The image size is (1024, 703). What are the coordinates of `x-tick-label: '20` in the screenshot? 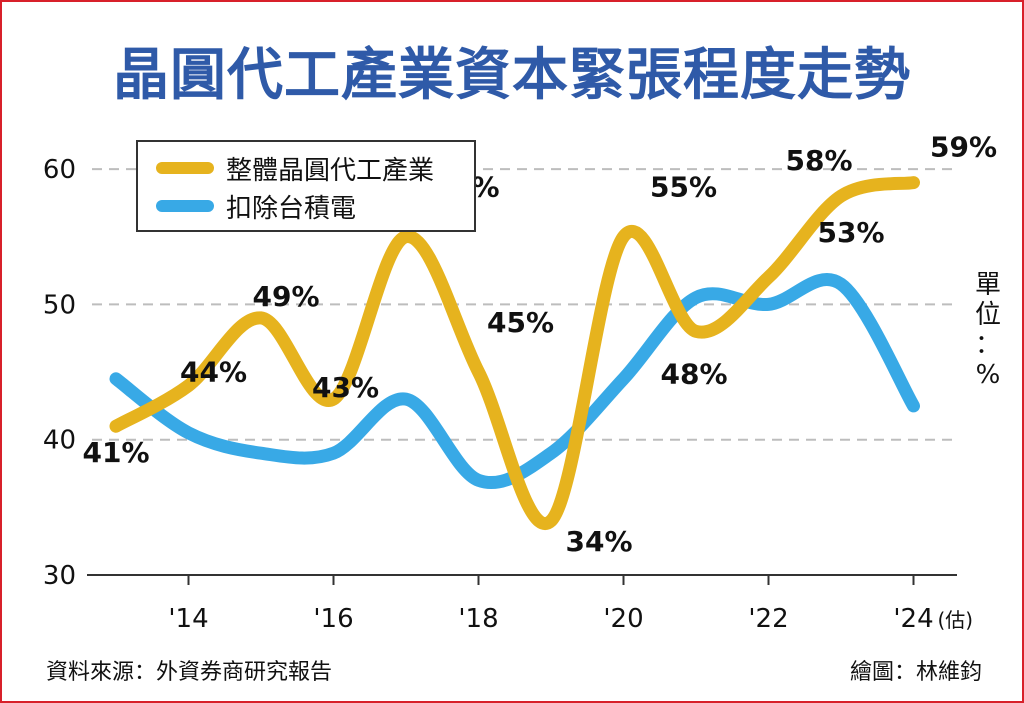 It's located at (623, 619).